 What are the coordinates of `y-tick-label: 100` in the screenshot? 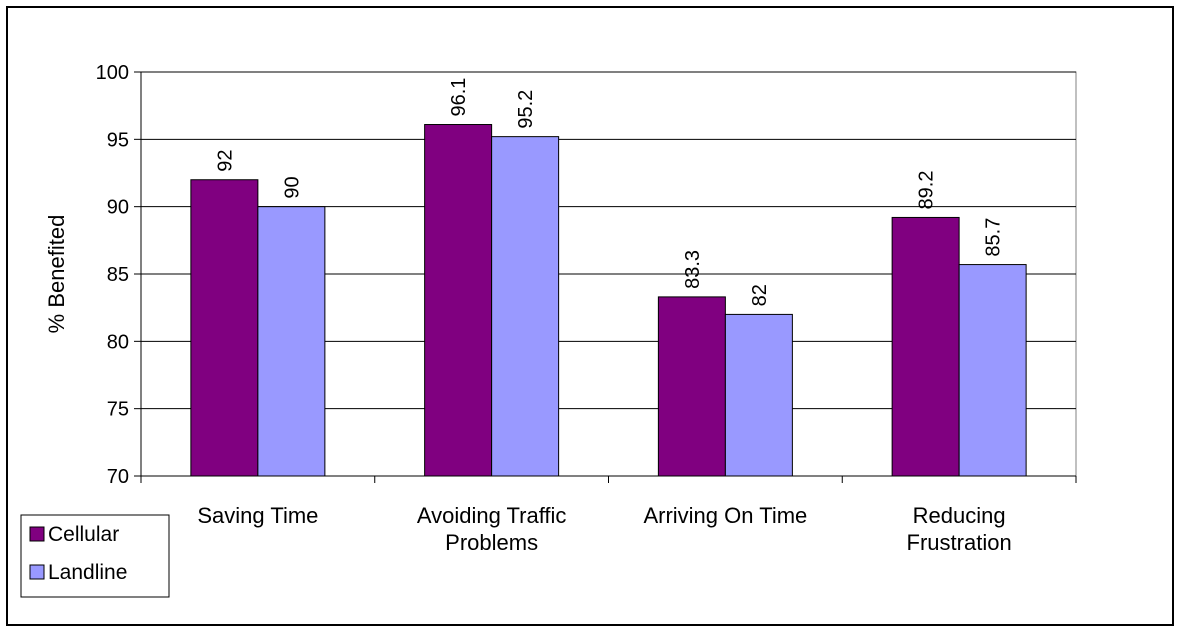 It's located at (112, 73).